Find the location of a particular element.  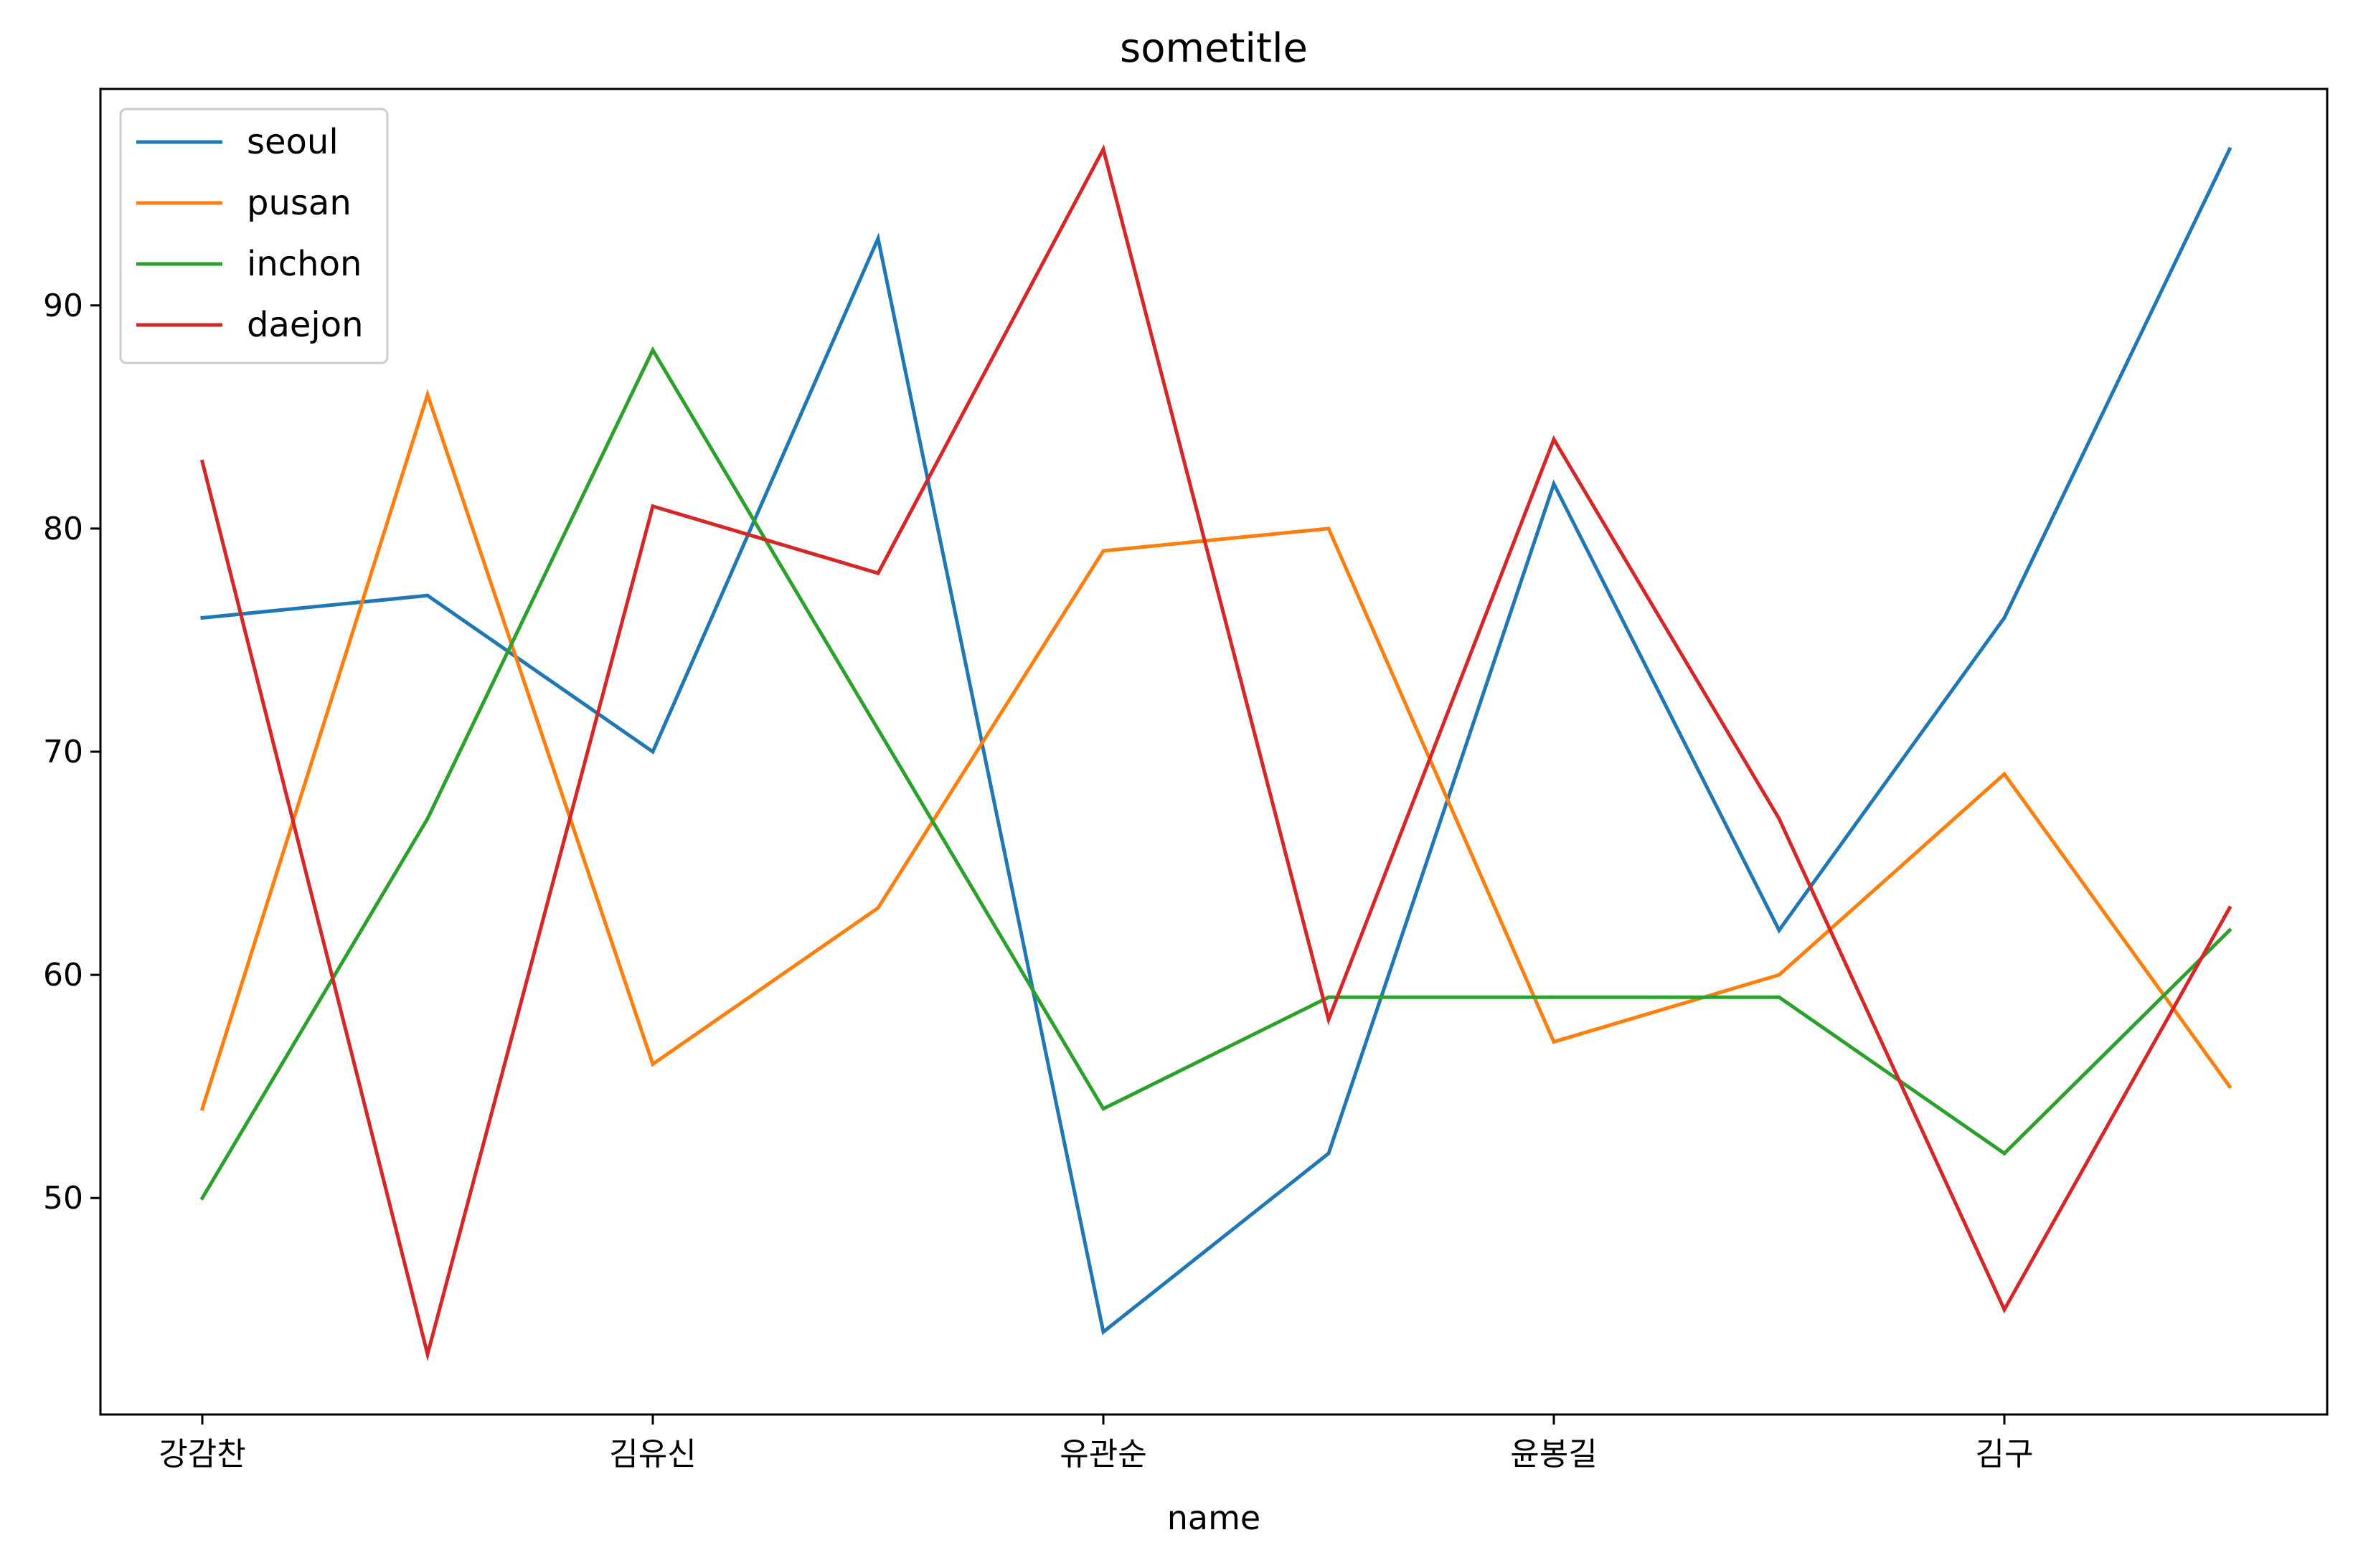

y-tick-label-60: 60 is located at coordinates (63, 975).